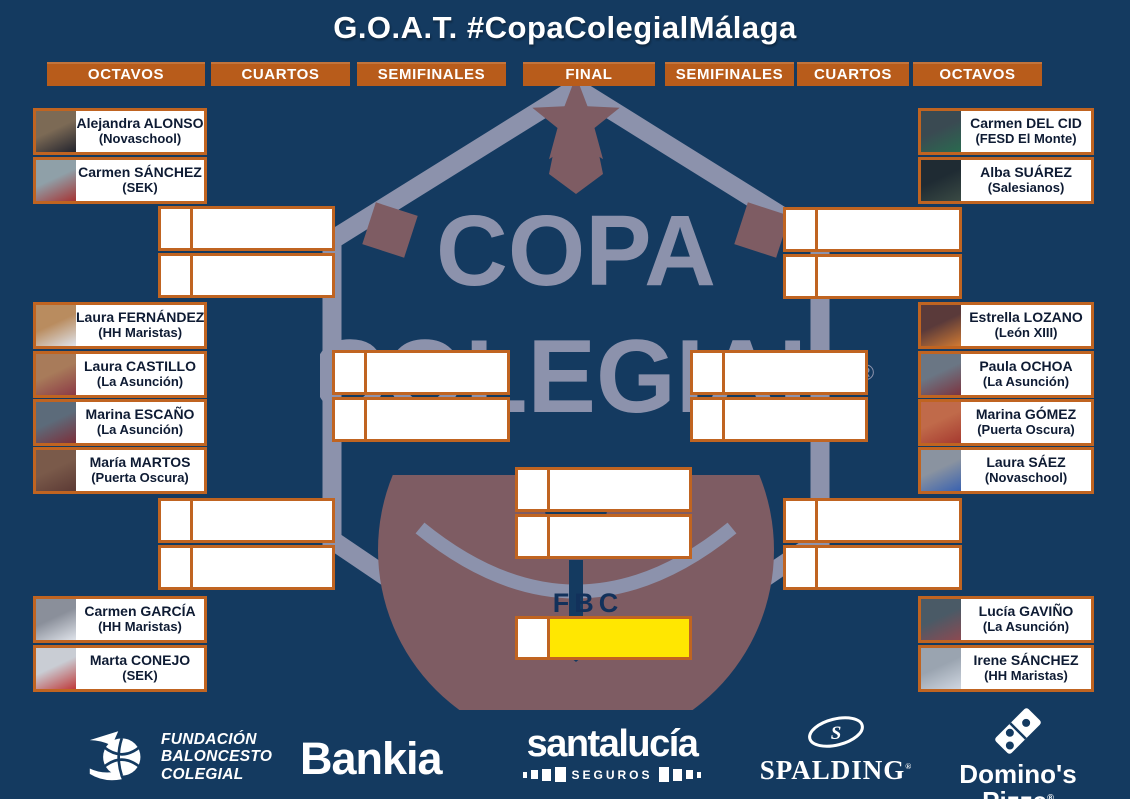 Image resolution: width=1130 pixels, height=799 pixels. I want to click on player-card: Irene SÁNCHEZ (HH Maristas), so click(1006, 668).